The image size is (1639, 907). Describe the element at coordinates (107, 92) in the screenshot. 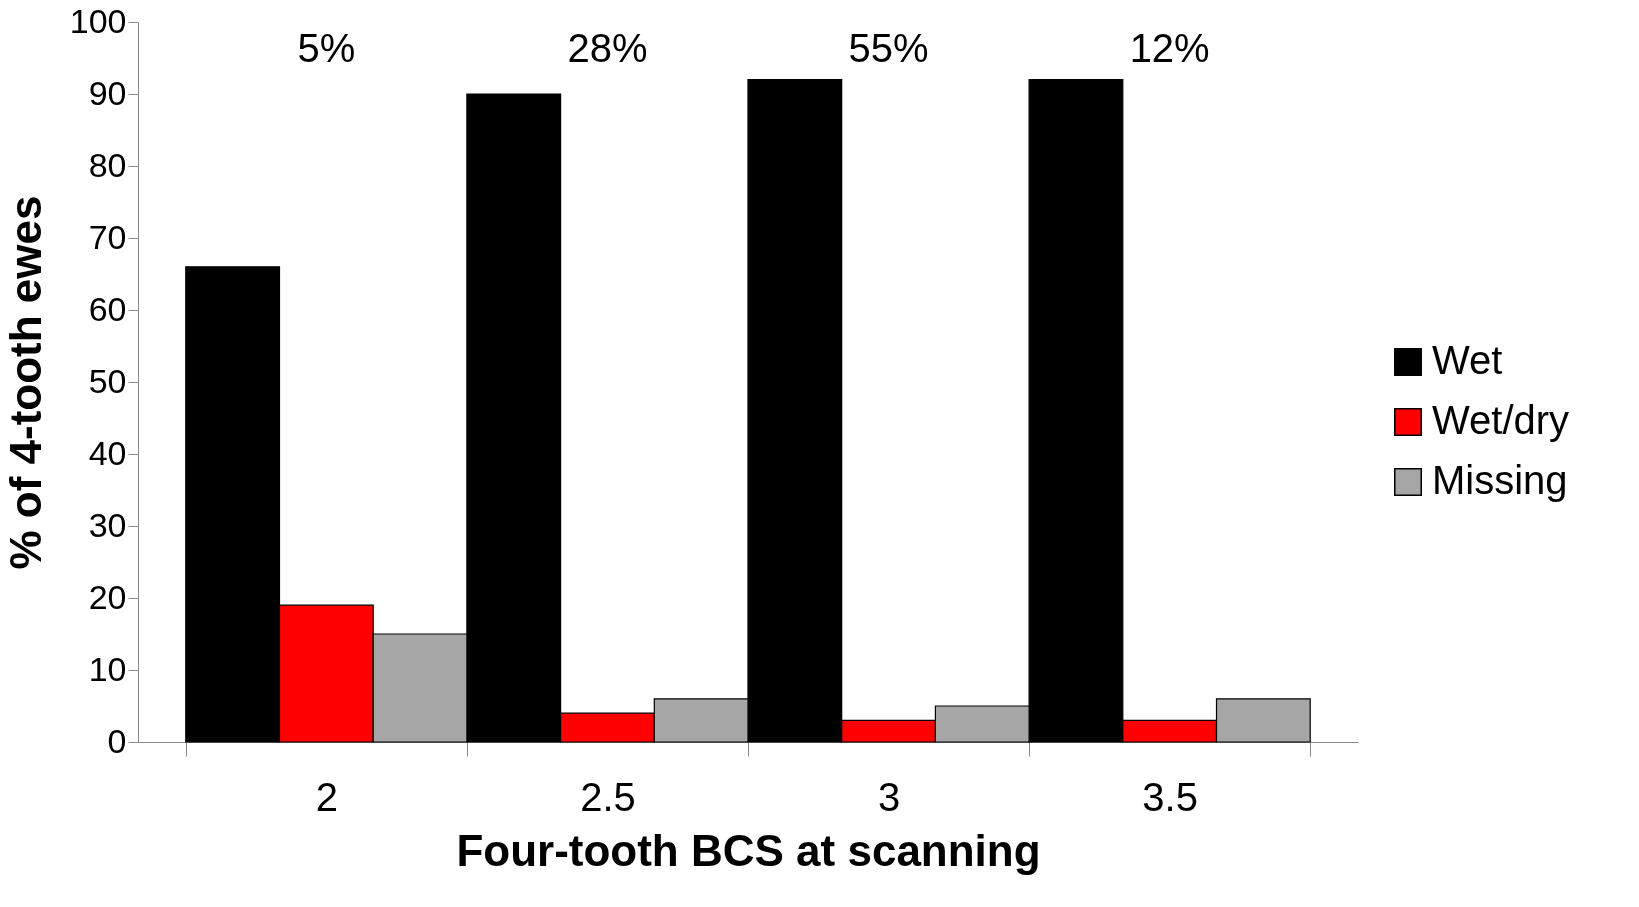

I see `y-tick-label: 90` at that location.